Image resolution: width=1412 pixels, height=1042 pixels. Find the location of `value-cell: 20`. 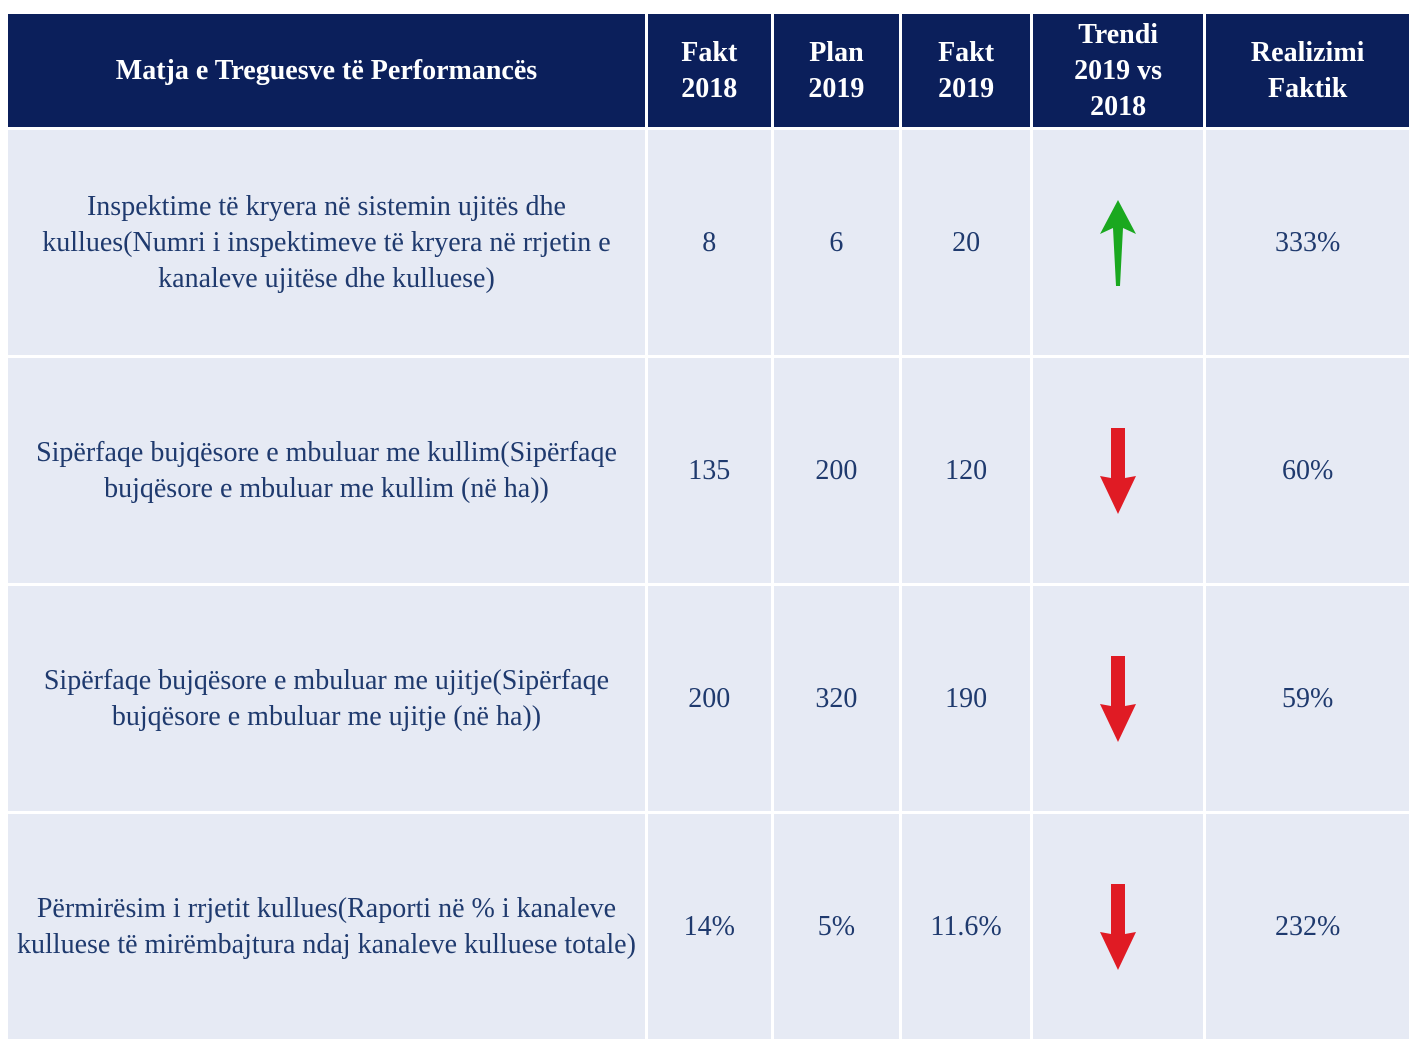

value-cell: 20 is located at coordinates (966, 242).